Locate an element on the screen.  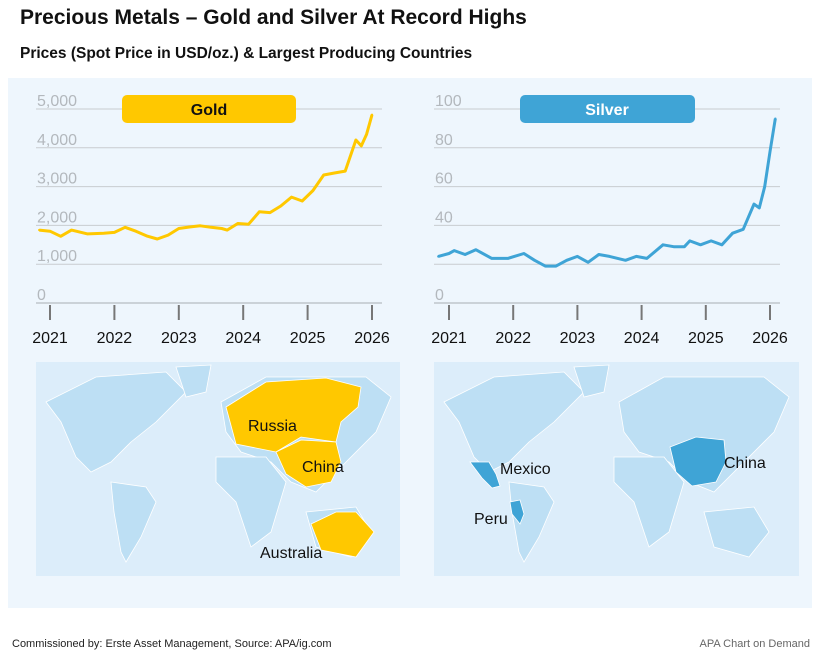
silver-xtick-label: 2025 is located at coordinates (706, 338).